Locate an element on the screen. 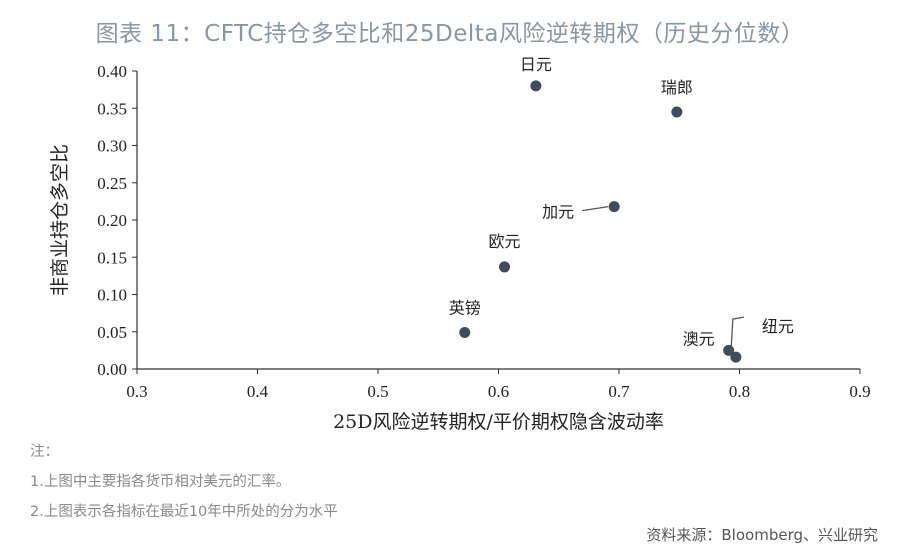 The width and height of the screenshot is (900, 558). chart-title: 图表 11：CFTC持仓多空比和25Delta风险逆转期权（历史分位数） is located at coordinates (450, 34).